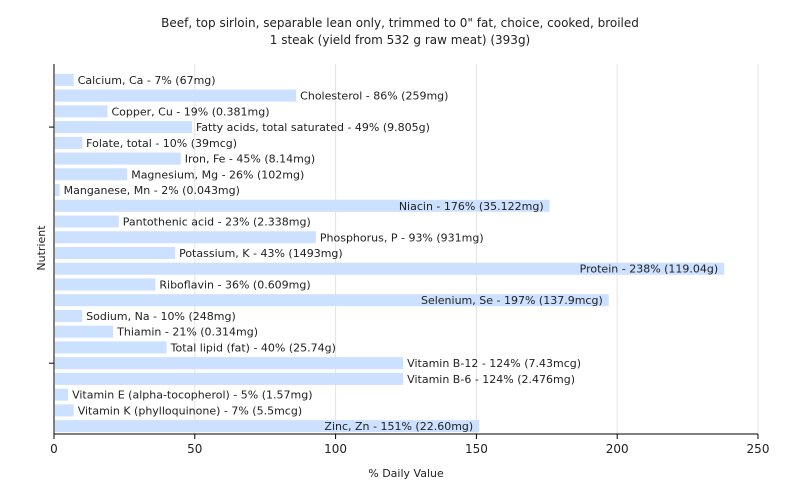  Describe the element at coordinates (374, 96) in the screenshot. I see `bar-label: Cholesterol - 86% (259mg)` at that location.